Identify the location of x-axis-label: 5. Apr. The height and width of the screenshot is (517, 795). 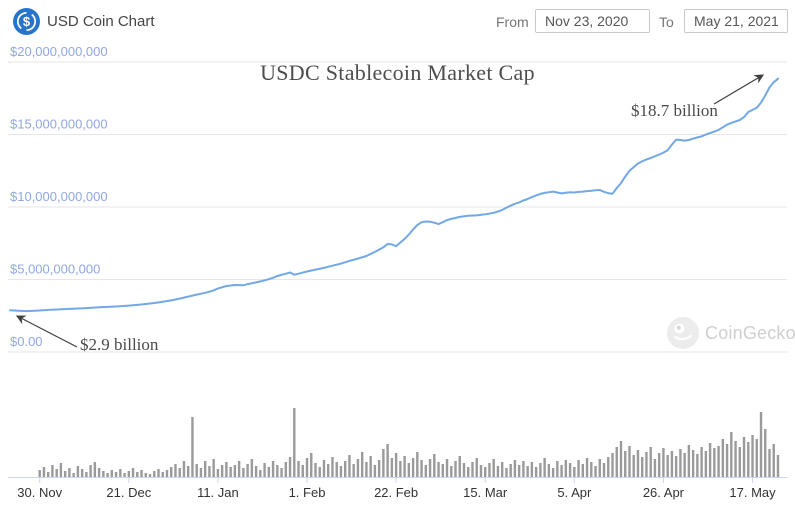
(574, 492).